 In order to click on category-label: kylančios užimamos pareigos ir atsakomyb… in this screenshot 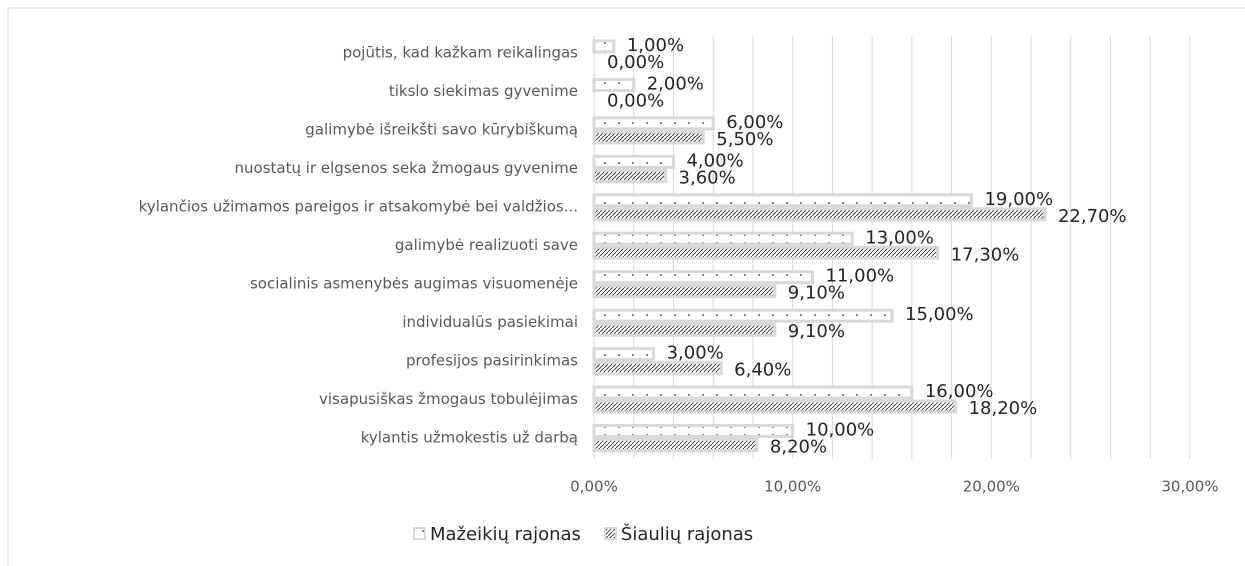, I will do `click(358, 207)`.